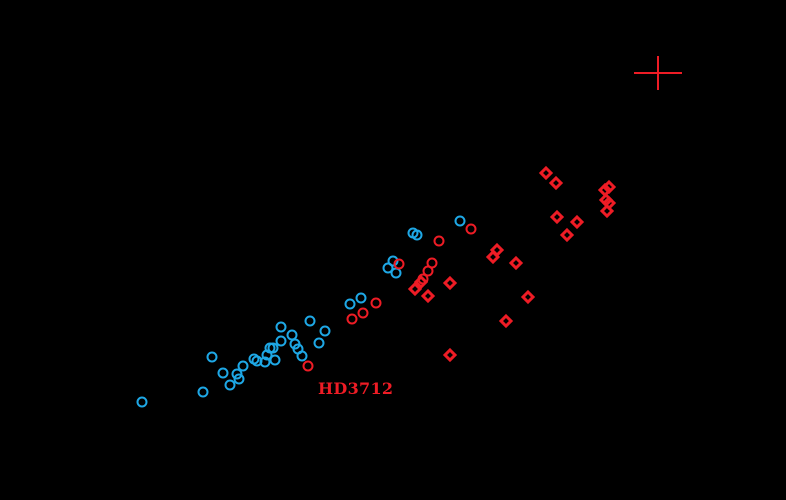 This screenshot has height=500, width=786. What do you see at coordinates (356, 388) in the screenshot?
I see `annotation-hd3712: HD3712` at bounding box center [356, 388].